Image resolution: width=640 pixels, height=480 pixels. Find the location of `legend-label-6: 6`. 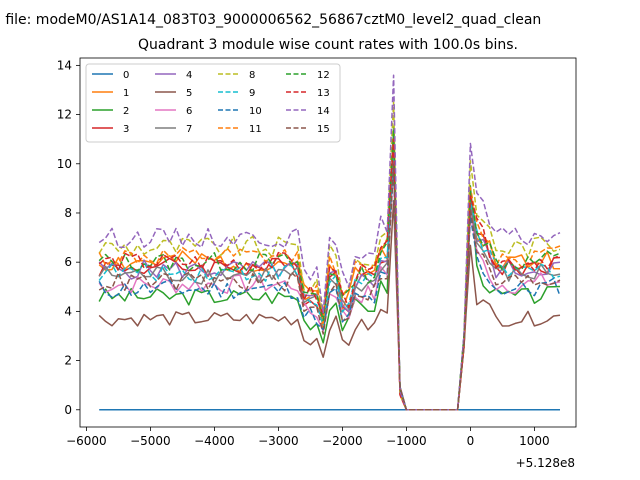

legend-label-6: 6 is located at coordinates (189, 111).